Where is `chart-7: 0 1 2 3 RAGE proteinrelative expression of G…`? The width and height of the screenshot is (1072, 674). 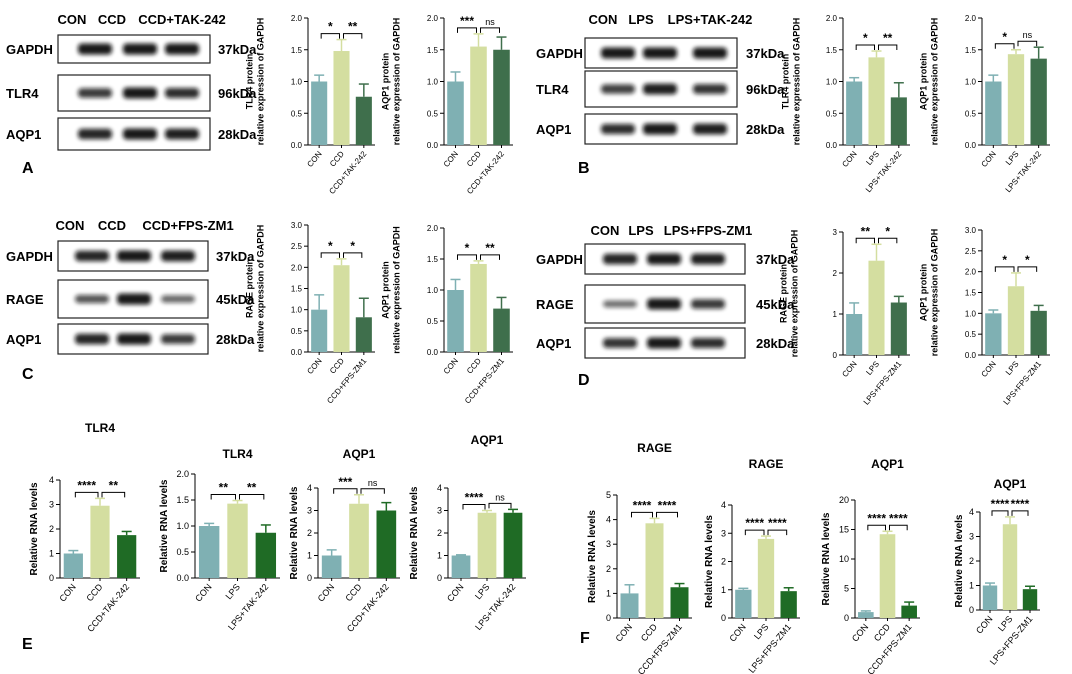
chart-7: 0 1 2 3 RAGE proteinrelative expression of G… is located at coordinates (844, 315).